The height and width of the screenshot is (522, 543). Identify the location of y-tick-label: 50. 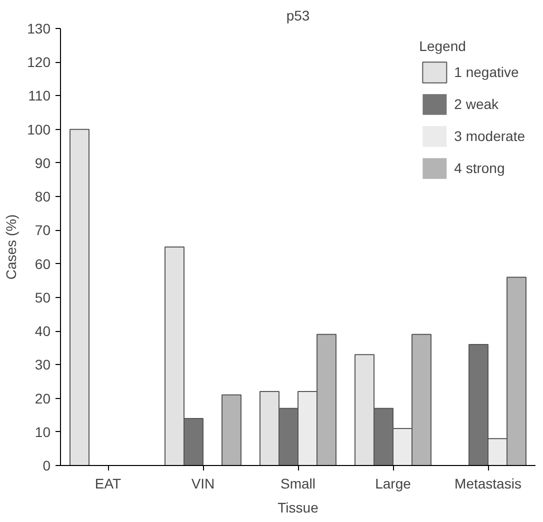
(42, 297).